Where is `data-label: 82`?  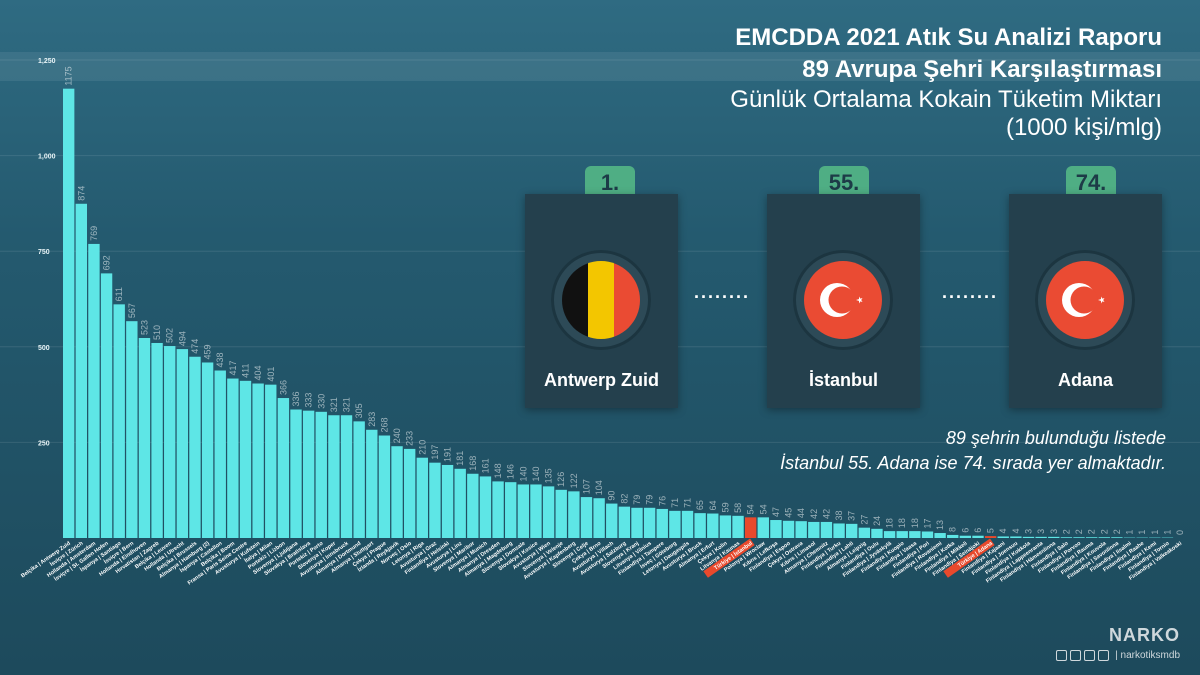
data-label: 82 is located at coordinates (624, 499).